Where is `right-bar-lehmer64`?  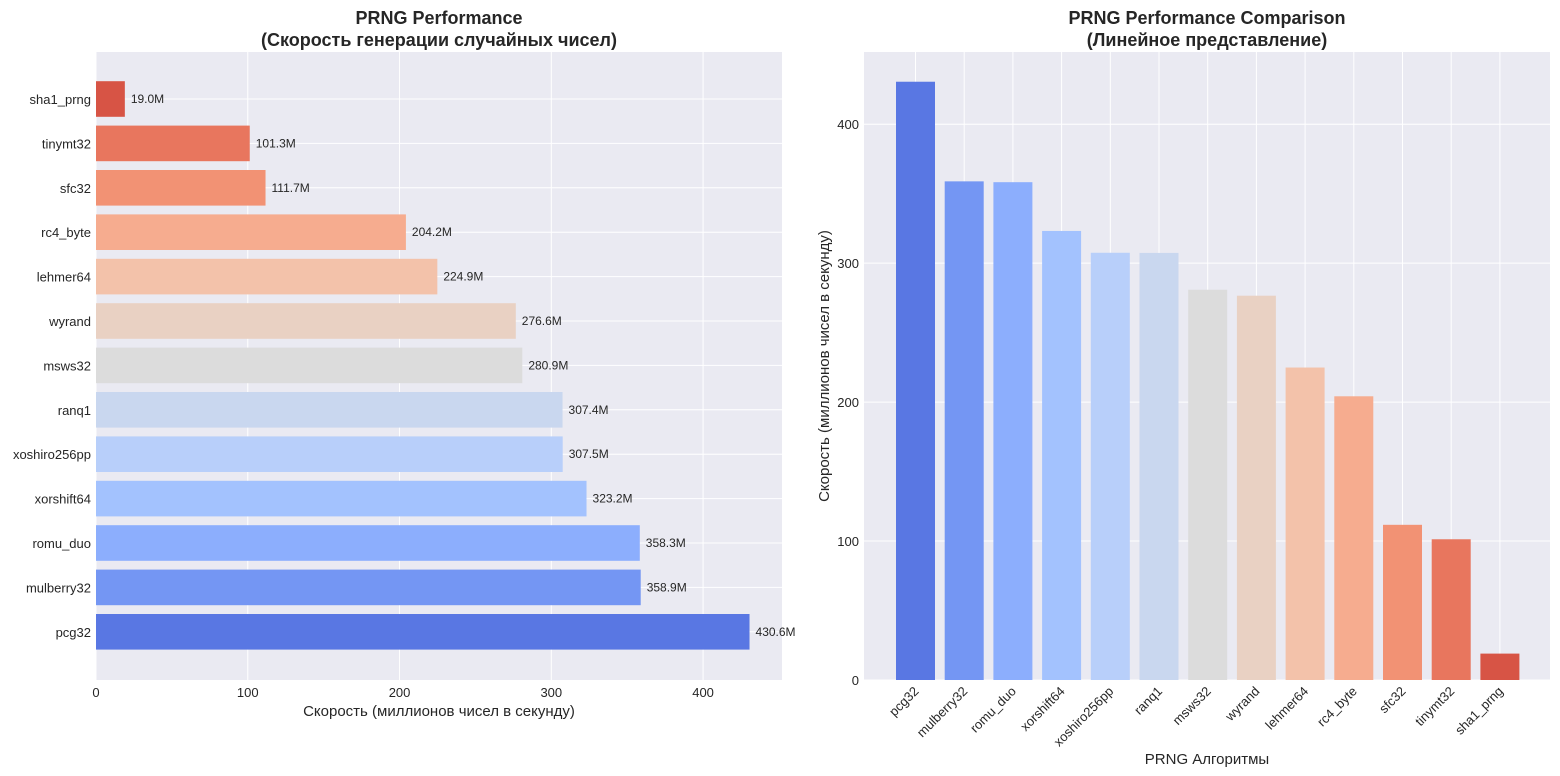
right-bar-lehmer64 is located at coordinates (1305, 523).